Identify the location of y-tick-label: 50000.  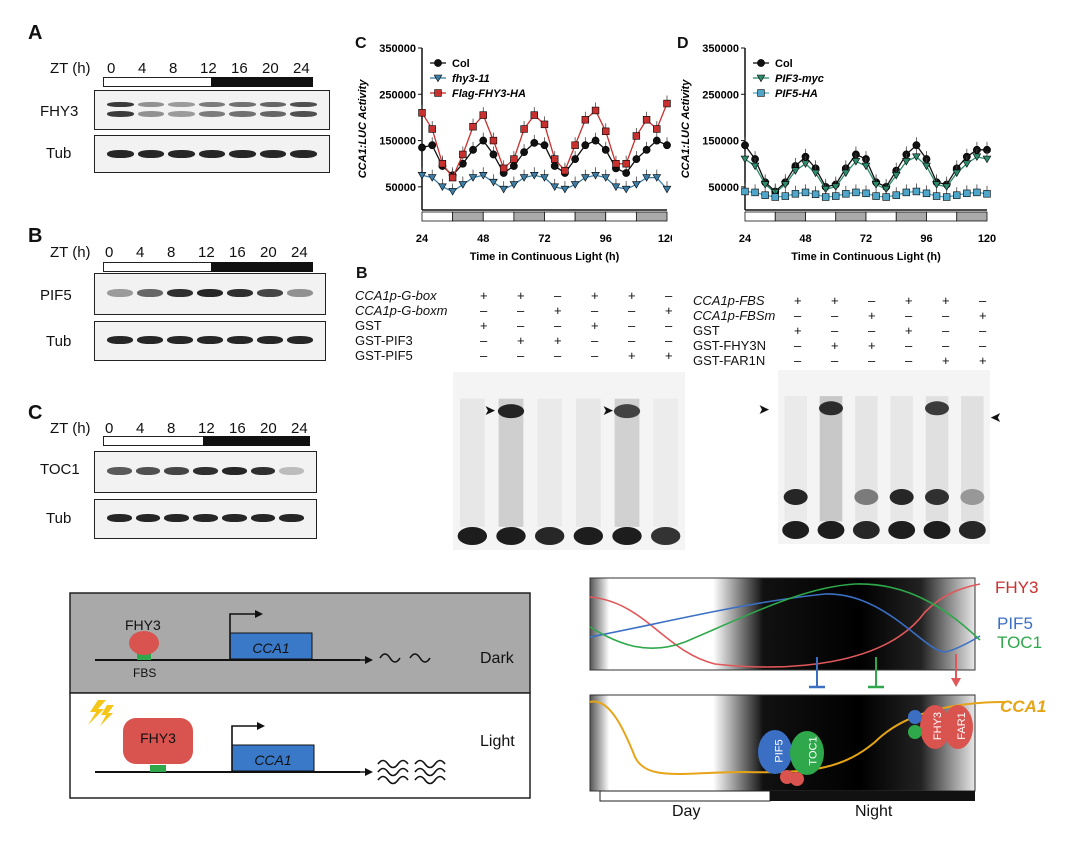
(400, 188).